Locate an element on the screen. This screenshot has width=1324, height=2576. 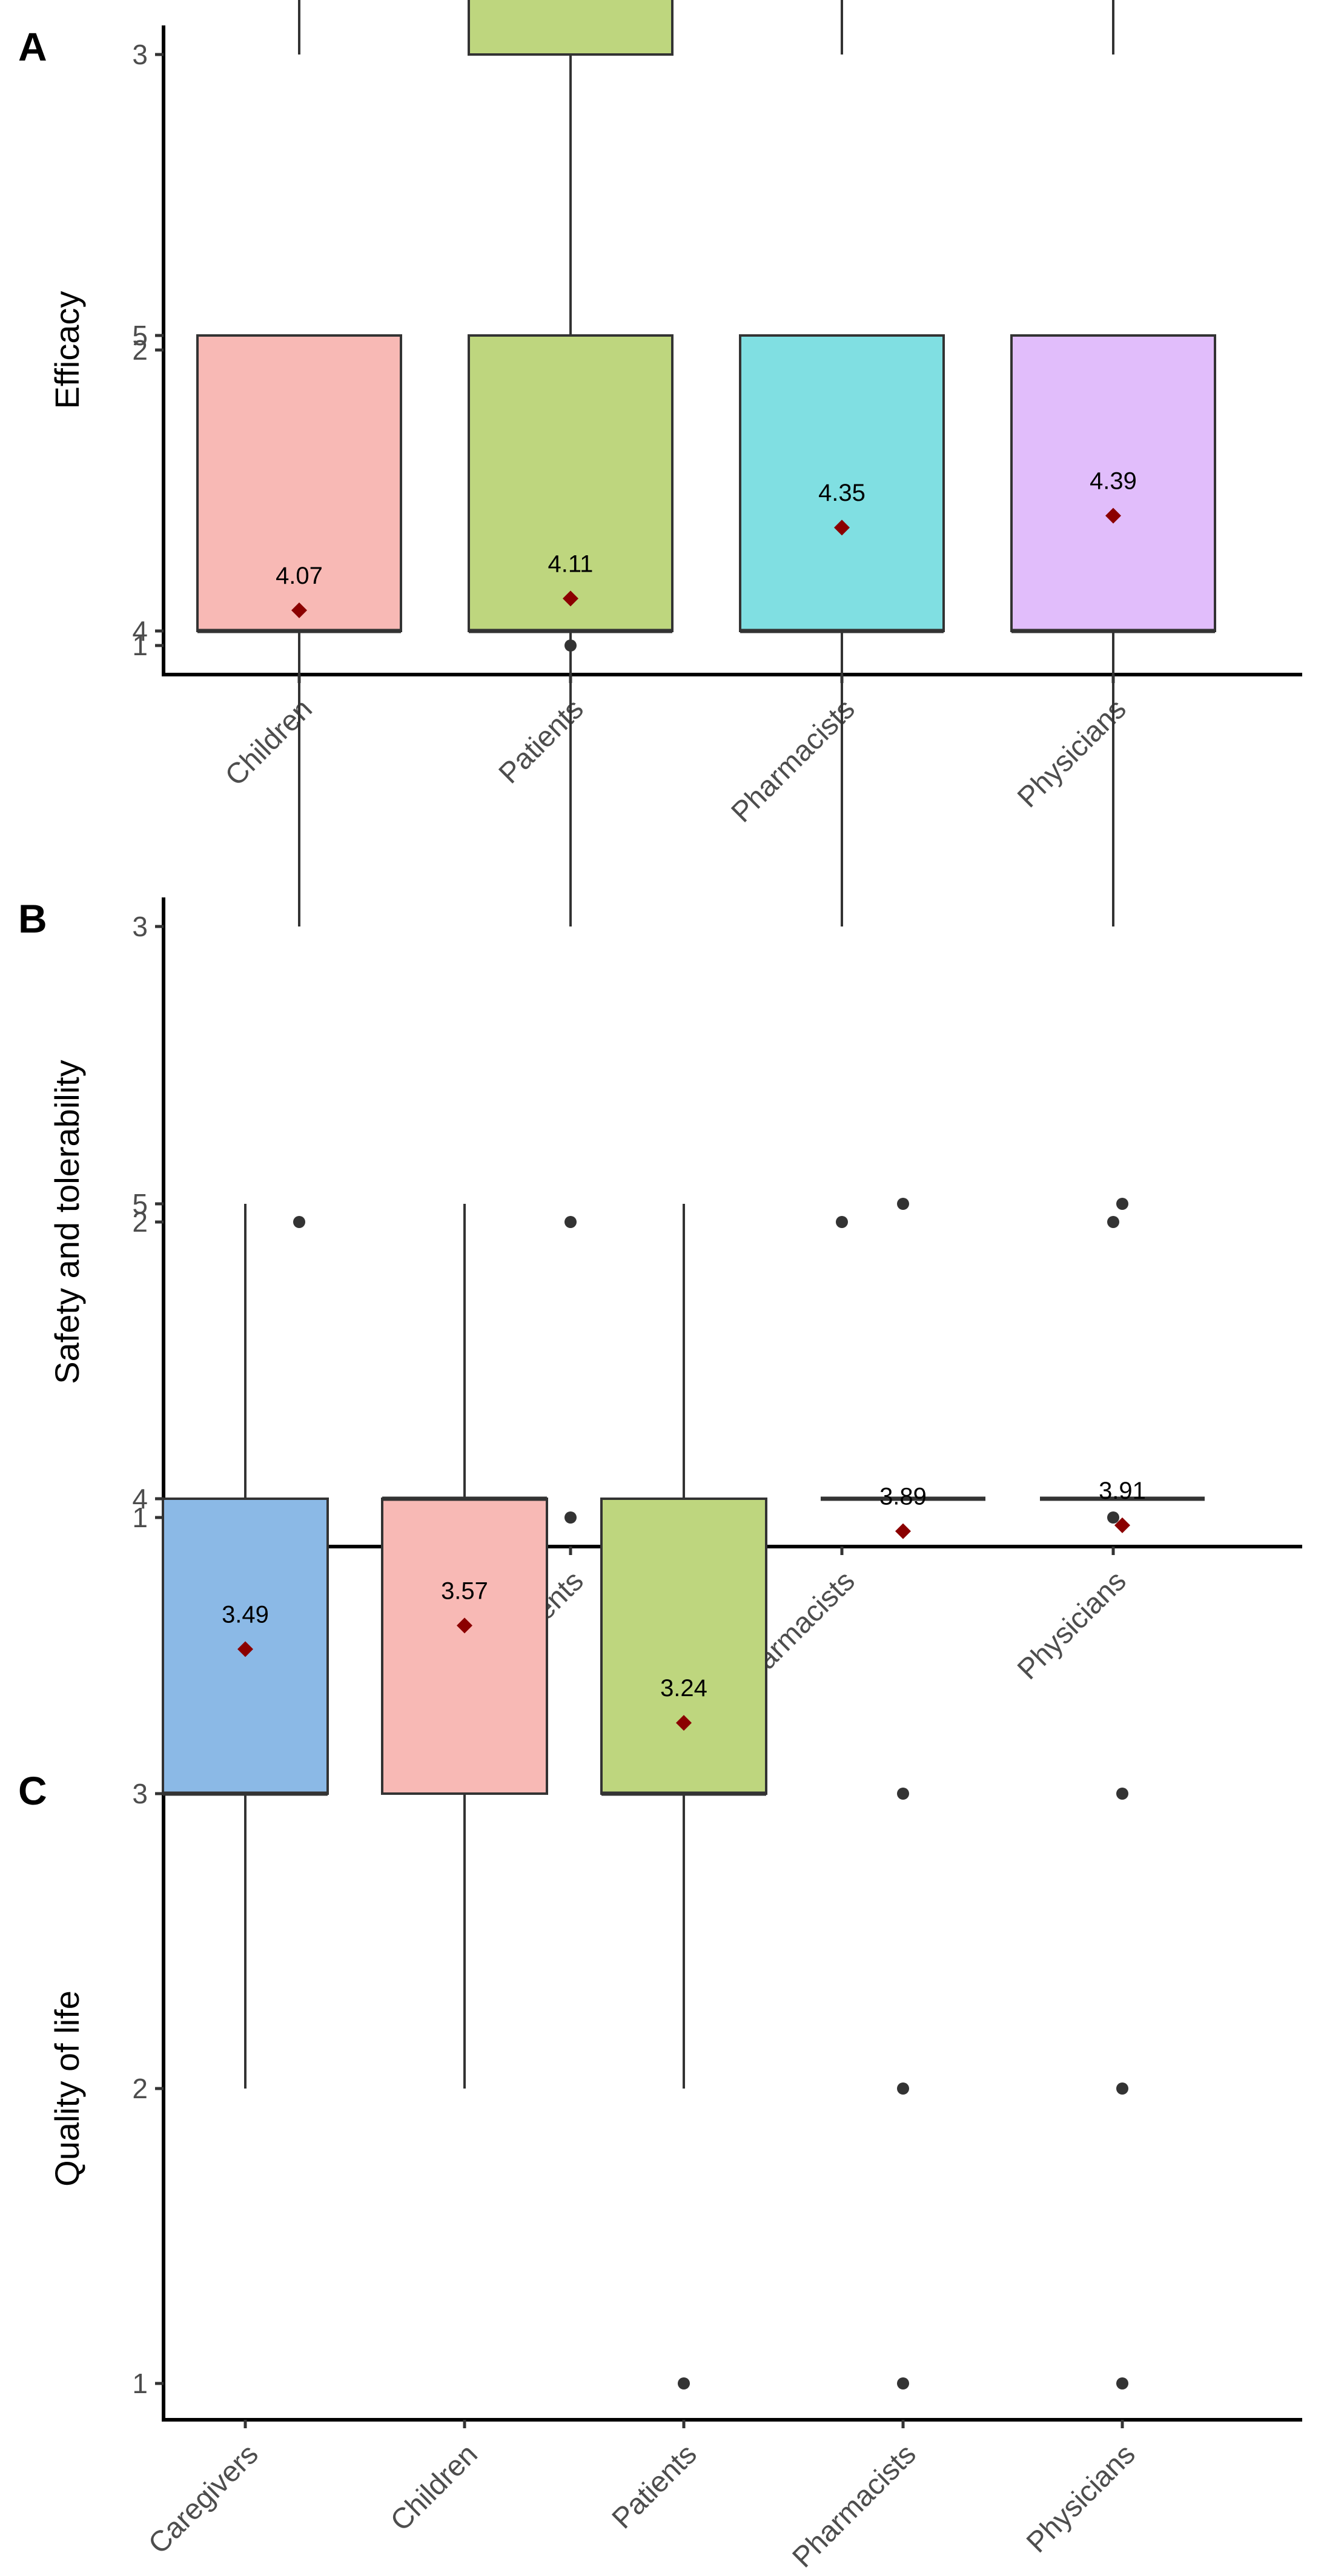
panel-b-y-tick-label: 2 is located at coordinates (140, 1222).